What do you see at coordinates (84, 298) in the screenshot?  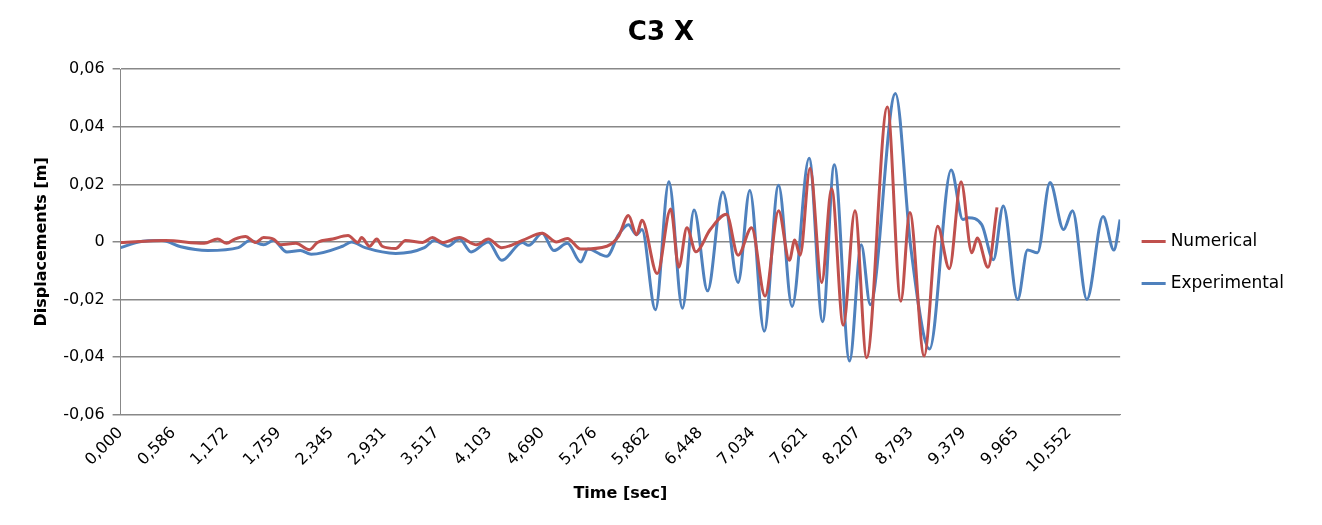 I see `y-tick-label: -0,02` at bounding box center [84, 298].